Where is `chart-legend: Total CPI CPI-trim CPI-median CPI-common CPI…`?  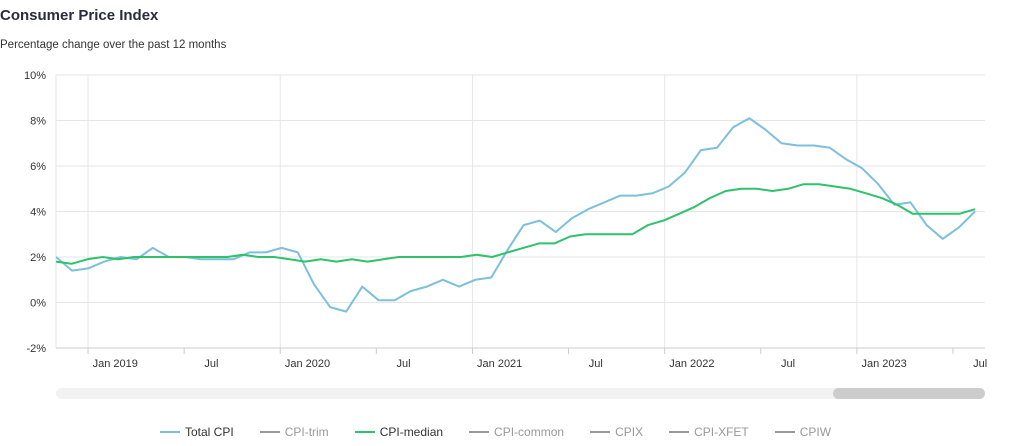
chart-legend: Total CPI CPI-trim CPI-median CPI-common CPI… is located at coordinates (508, 432).